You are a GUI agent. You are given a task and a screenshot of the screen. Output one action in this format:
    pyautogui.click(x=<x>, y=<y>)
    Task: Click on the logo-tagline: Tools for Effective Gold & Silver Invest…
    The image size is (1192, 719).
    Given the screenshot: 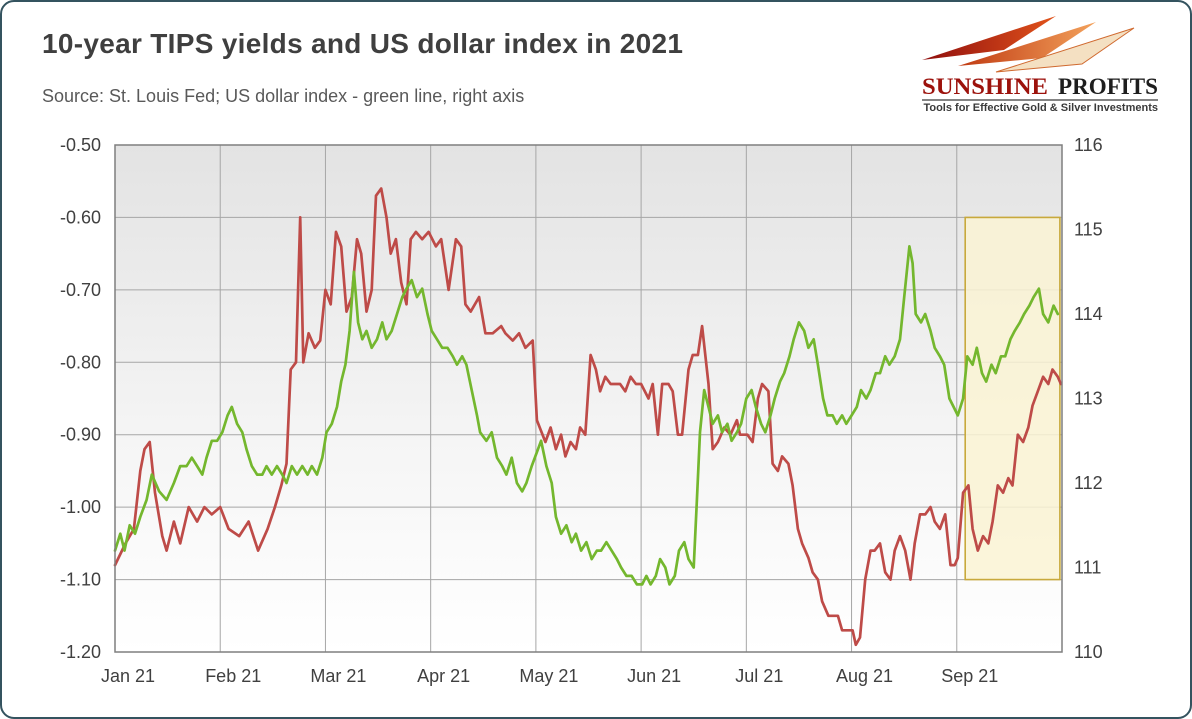 What is the action you would take?
    pyautogui.click(x=1040, y=108)
    